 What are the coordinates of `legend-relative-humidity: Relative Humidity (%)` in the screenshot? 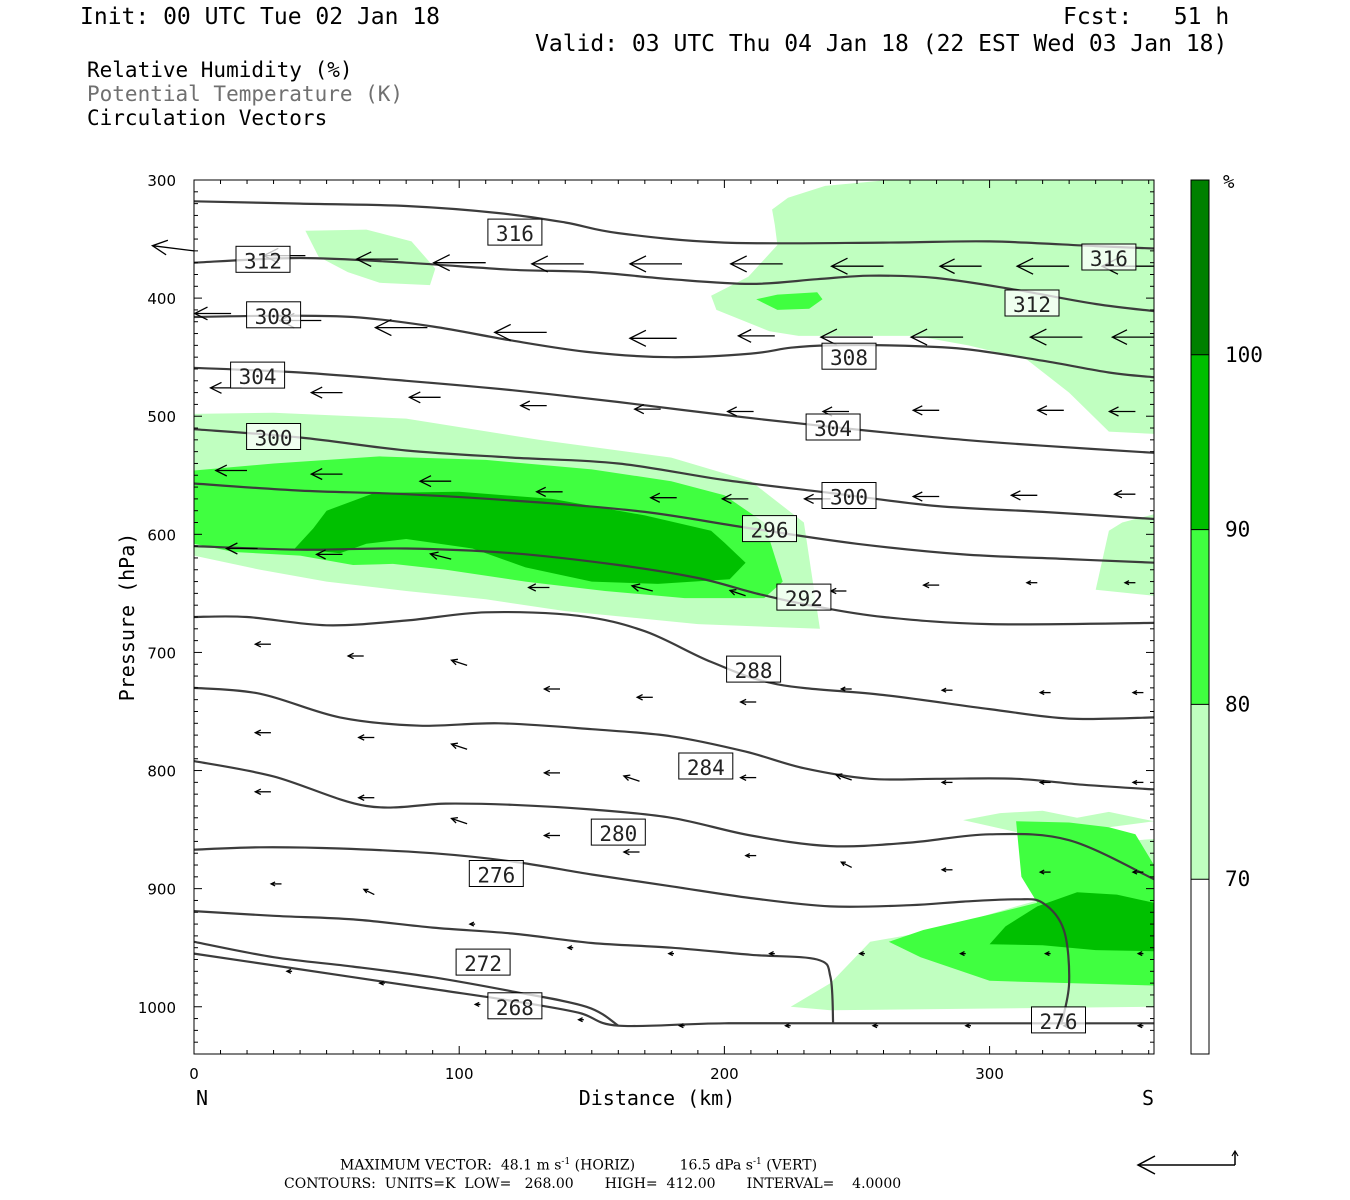 It's located at (220, 70).